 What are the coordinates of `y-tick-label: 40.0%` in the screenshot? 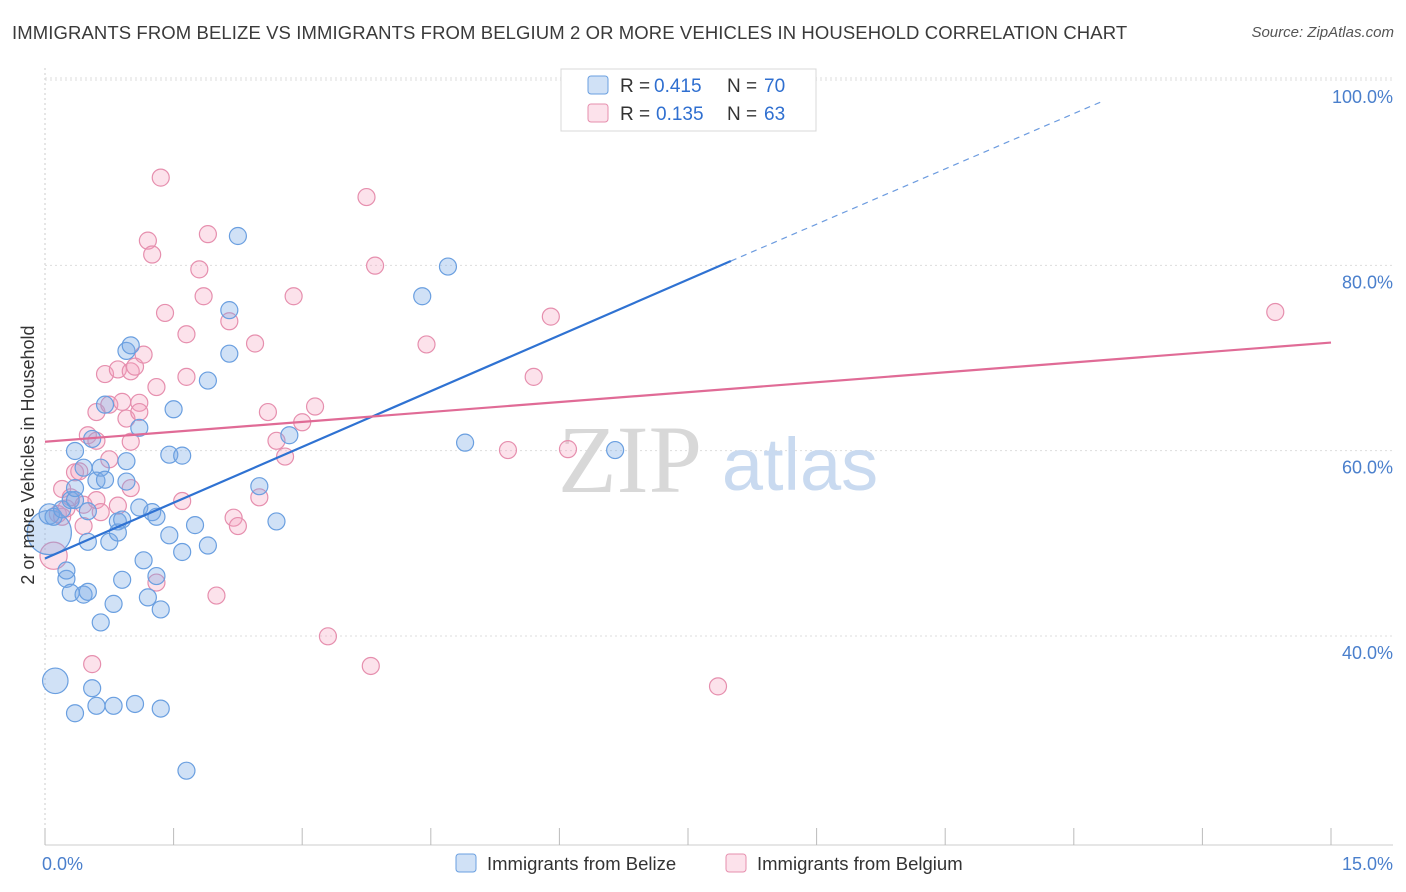 It's located at (1367, 653).